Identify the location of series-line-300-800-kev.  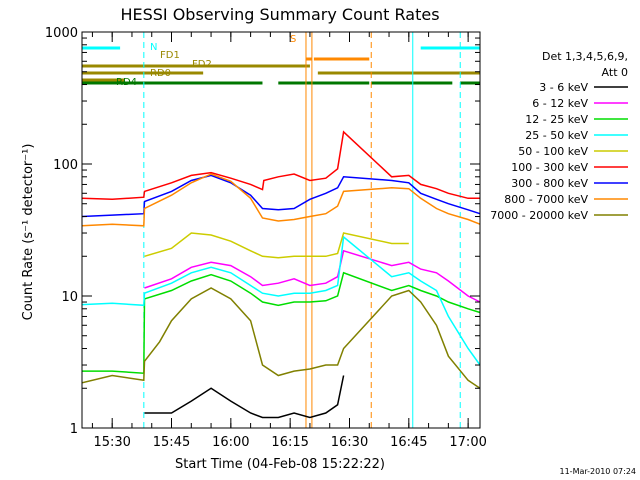
(281, 196).